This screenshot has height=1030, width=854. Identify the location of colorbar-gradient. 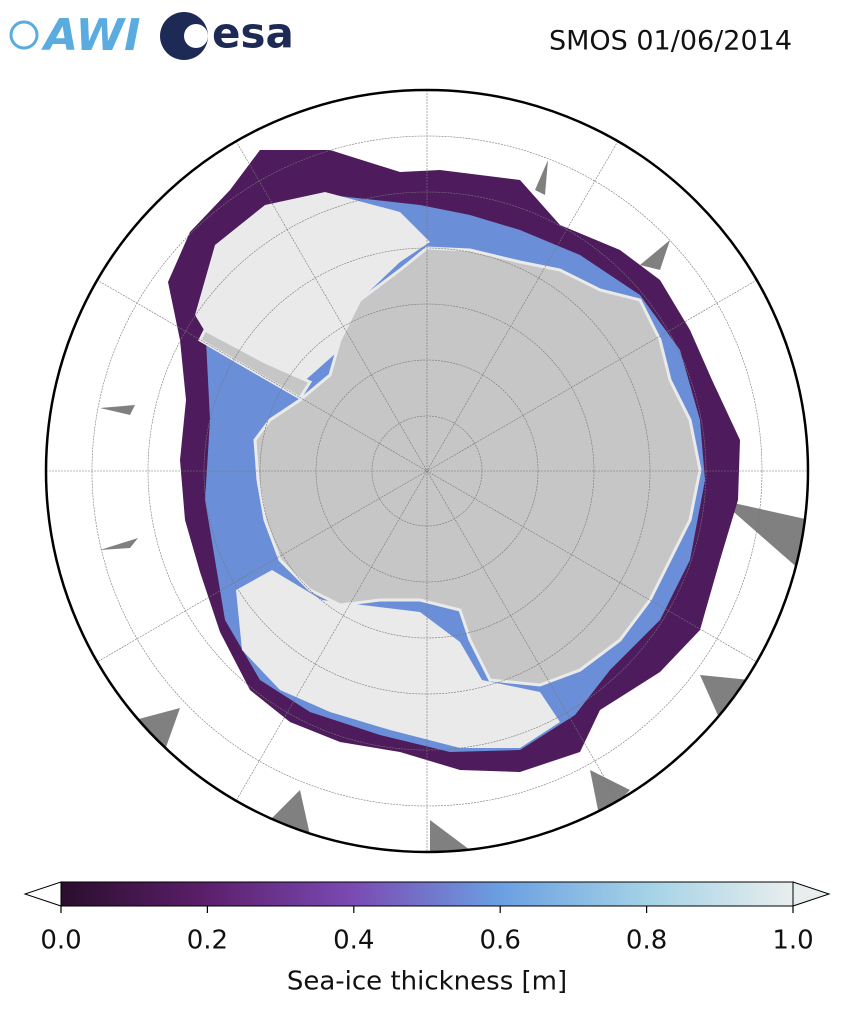
(427, 894).